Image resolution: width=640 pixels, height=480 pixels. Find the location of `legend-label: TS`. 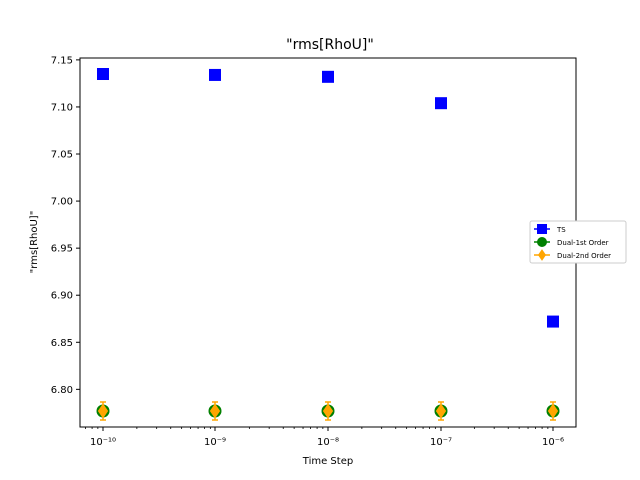

legend-label: TS is located at coordinates (561, 230).